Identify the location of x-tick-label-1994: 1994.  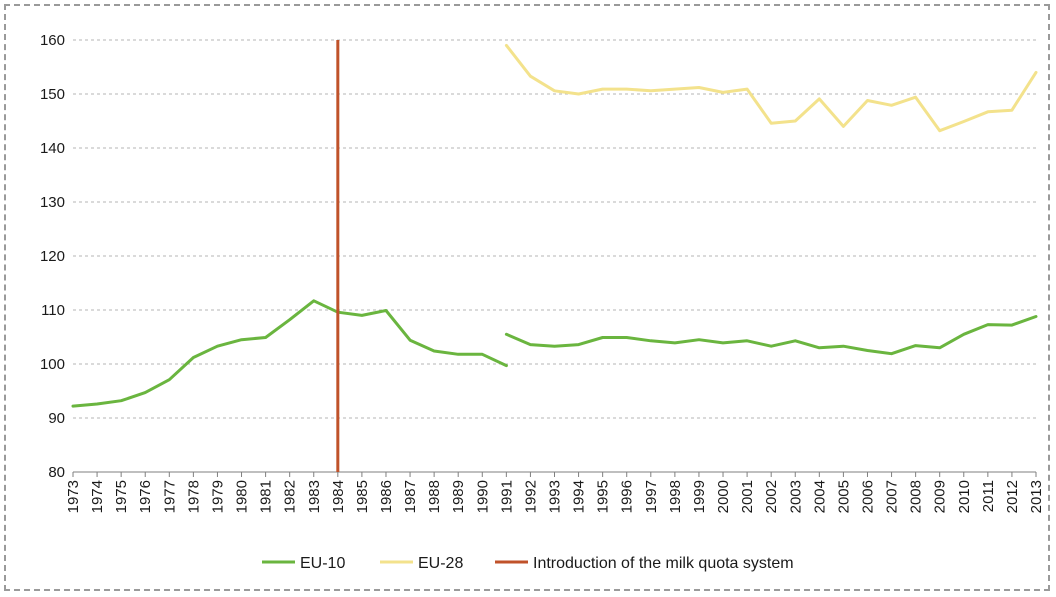
(579, 496).